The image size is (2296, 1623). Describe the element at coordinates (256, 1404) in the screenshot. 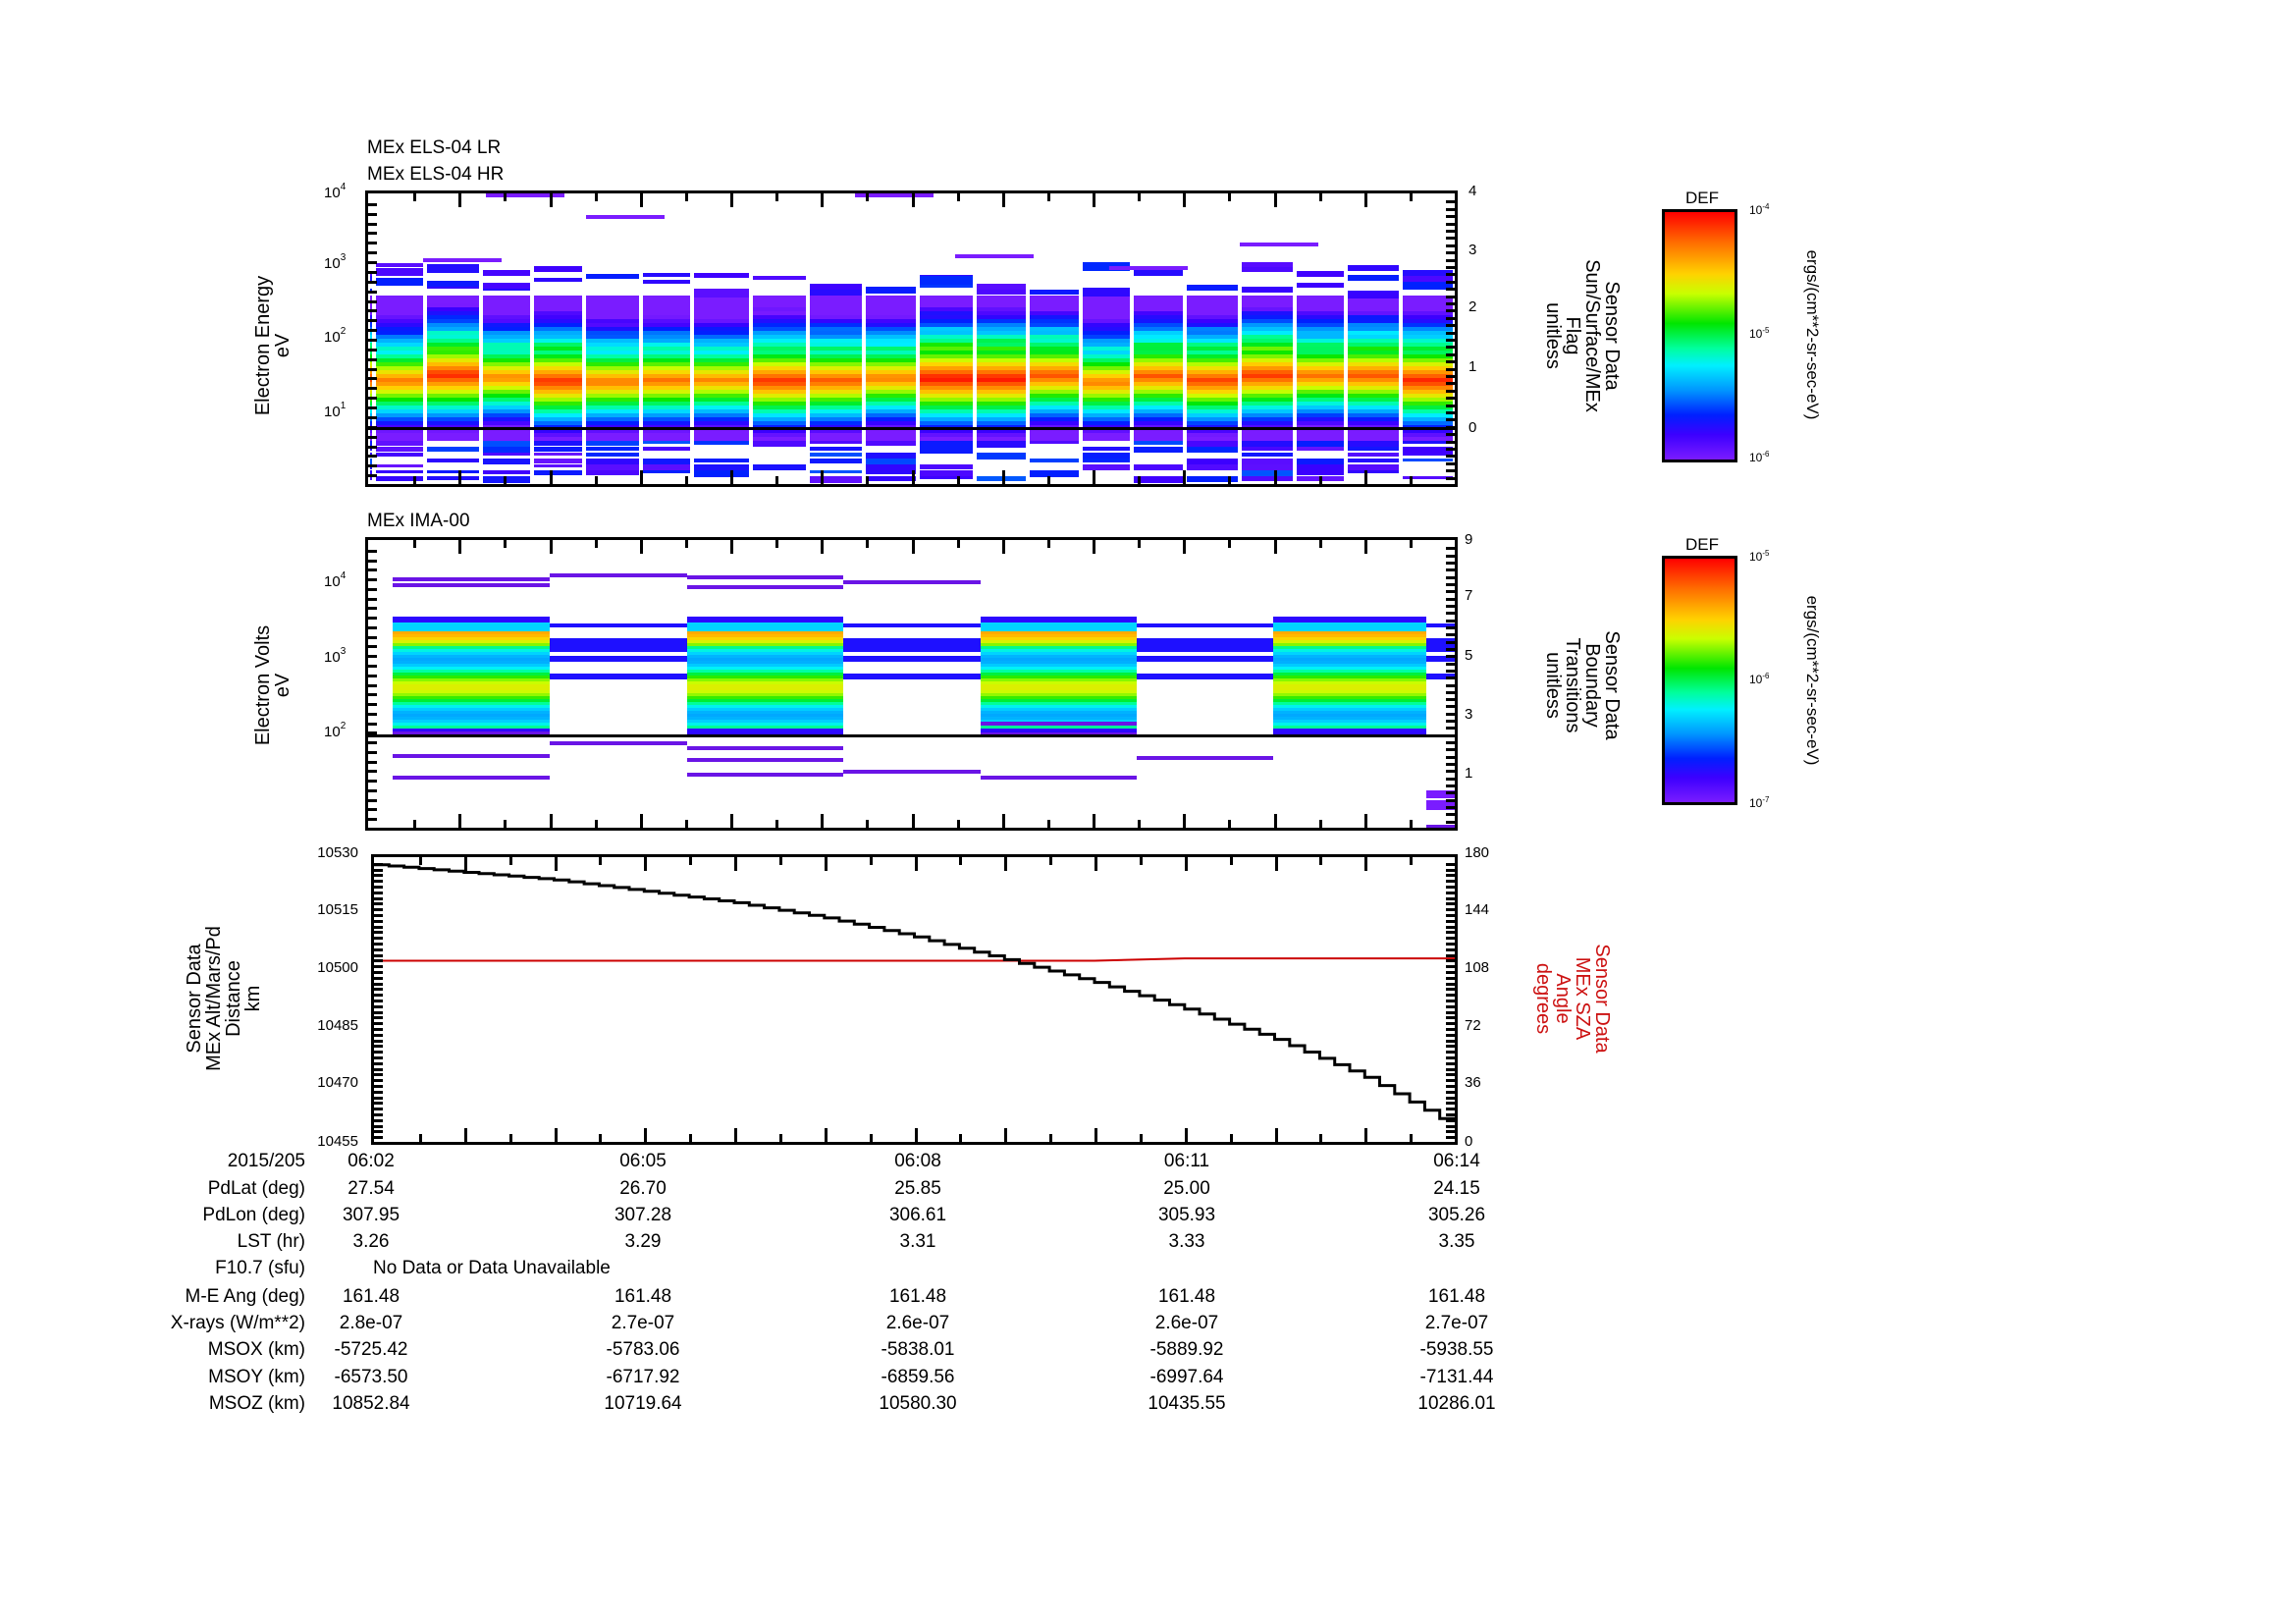

I see `ephemeris-row-label: MSOZ (km)` at that location.